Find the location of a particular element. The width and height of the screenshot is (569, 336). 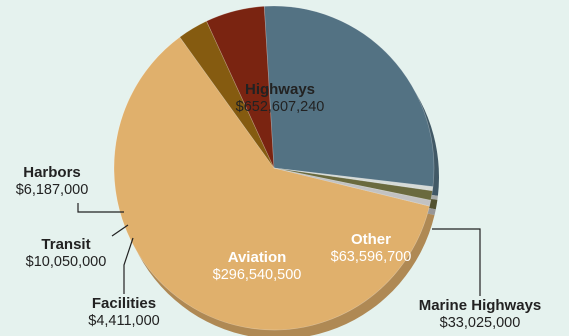

slice-harbors is located at coordinates (352, 187).